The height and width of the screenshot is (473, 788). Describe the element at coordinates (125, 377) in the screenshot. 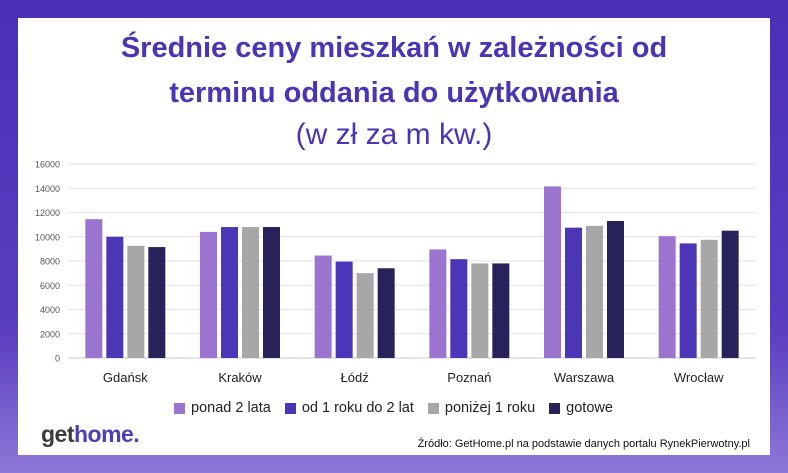

I see `x-tick-label: Gdańsk` at that location.